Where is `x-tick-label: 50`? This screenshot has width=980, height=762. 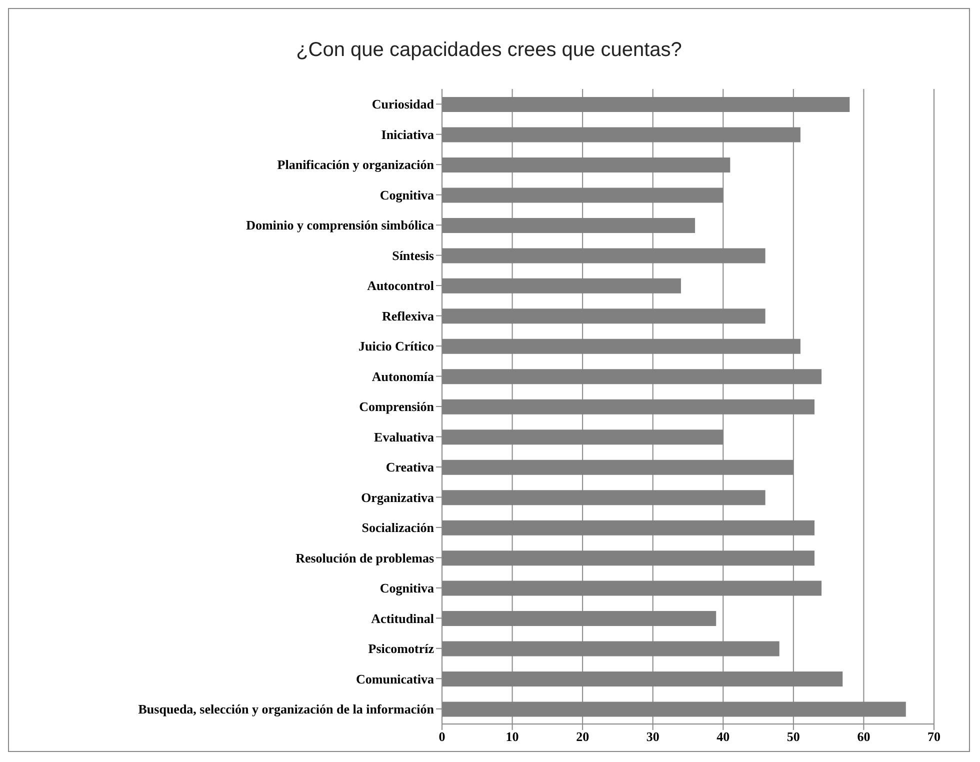
x-tick-label: 50 is located at coordinates (793, 736).